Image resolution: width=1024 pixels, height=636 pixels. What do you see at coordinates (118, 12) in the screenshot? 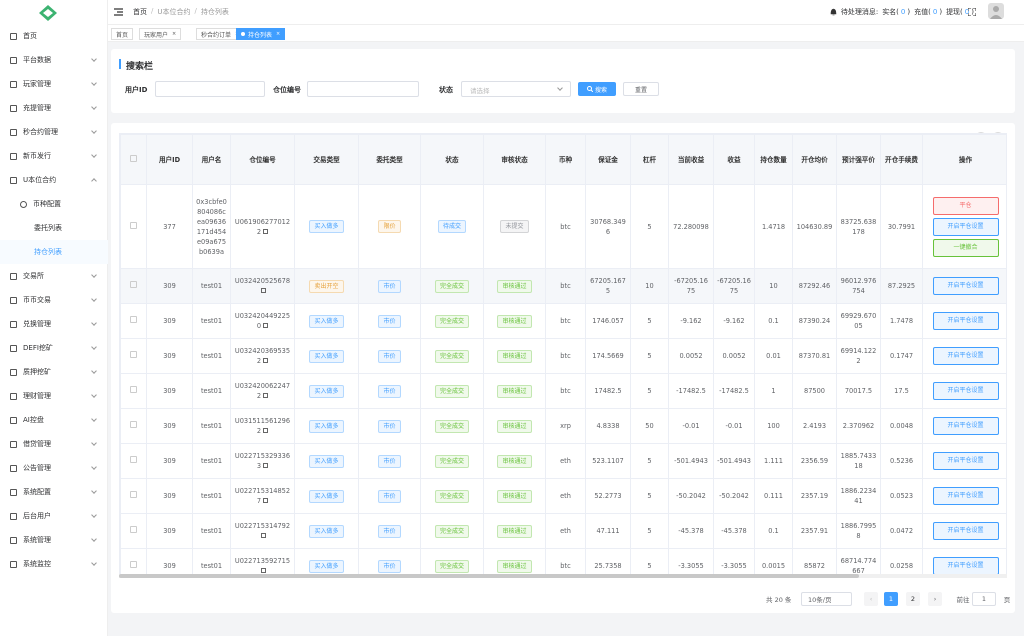
I see `menu-toggle` at bounding box center [118, 12].